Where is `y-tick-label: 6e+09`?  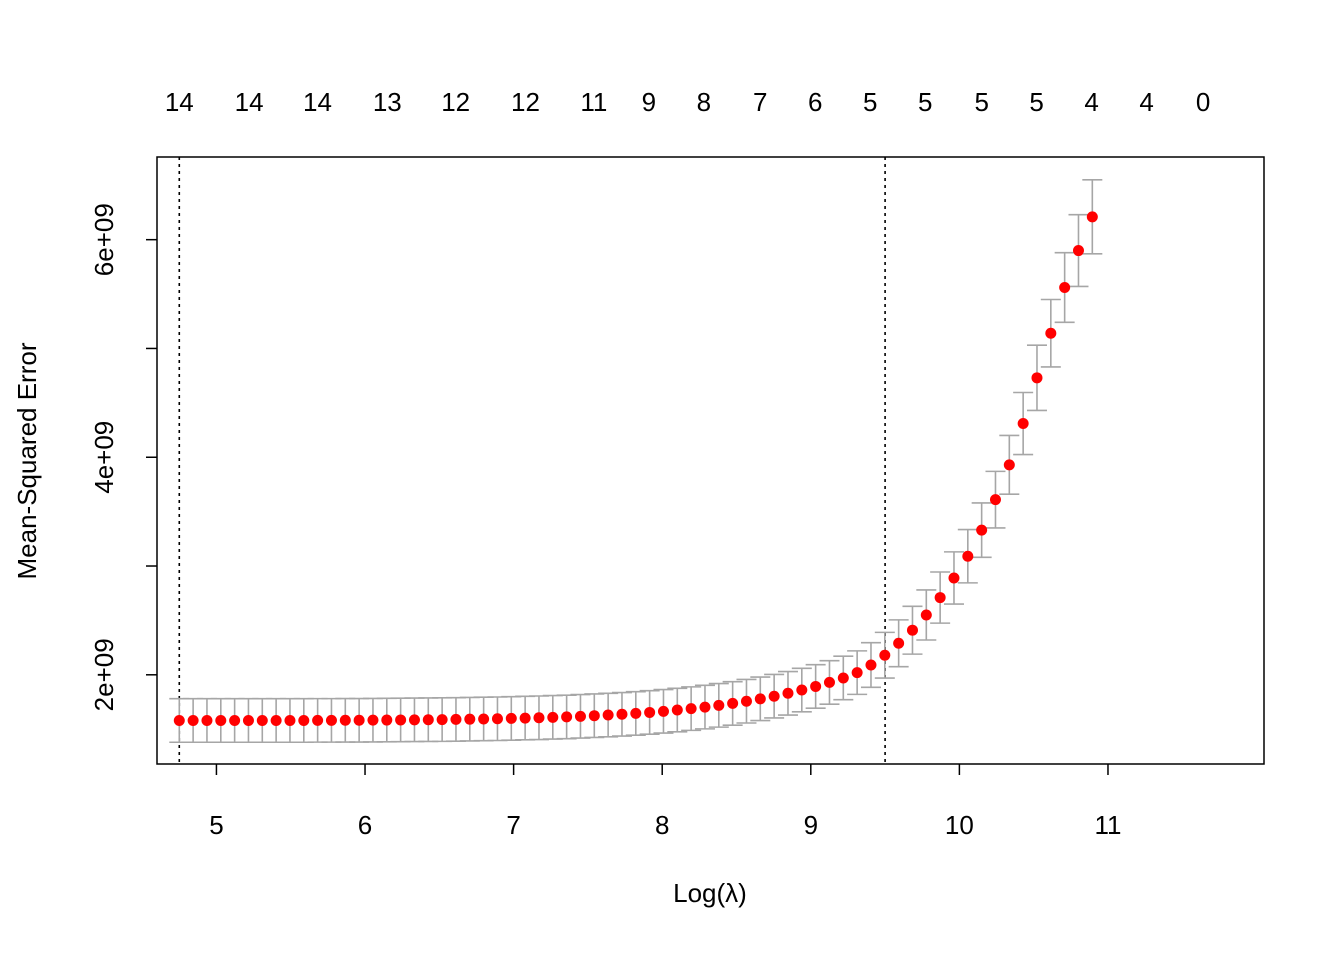 y-tick-label: 6e+09 is located at coordinates (104, 239).